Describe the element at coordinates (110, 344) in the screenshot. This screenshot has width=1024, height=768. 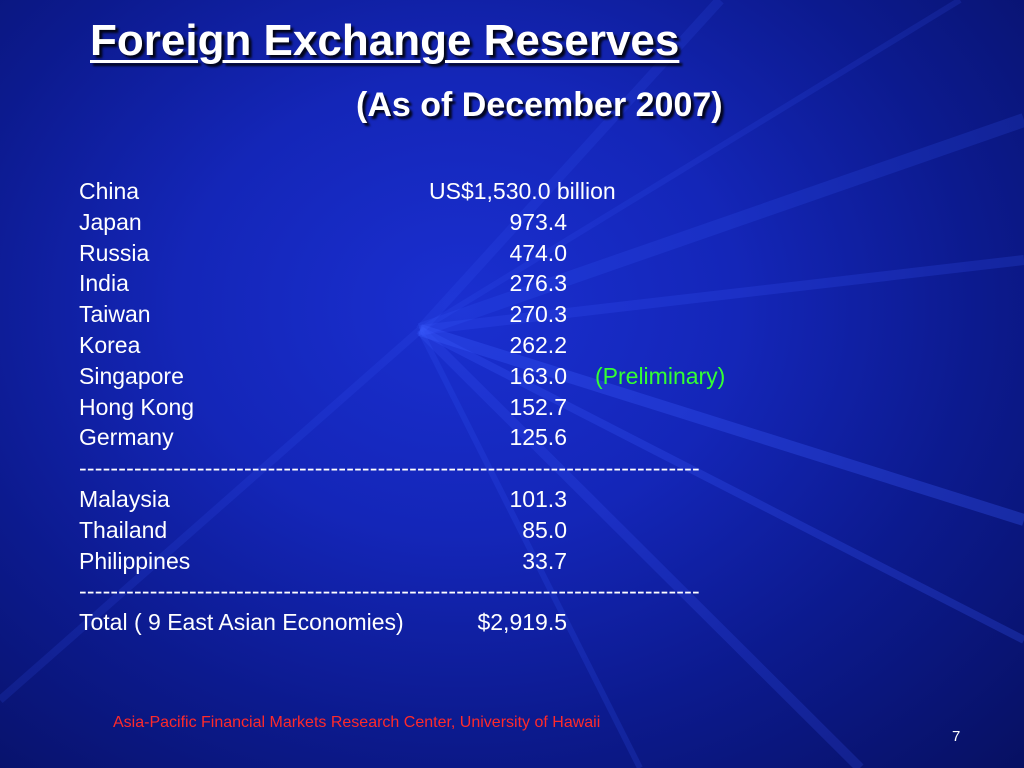
I see `country-name: Korea` at that location.